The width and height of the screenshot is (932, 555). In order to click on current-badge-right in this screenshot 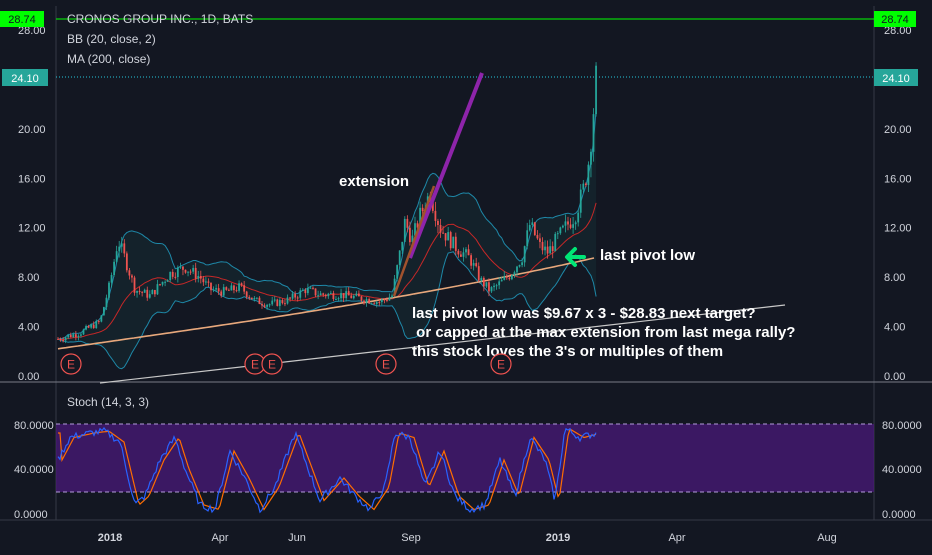, I will do `click(896, 77)`.